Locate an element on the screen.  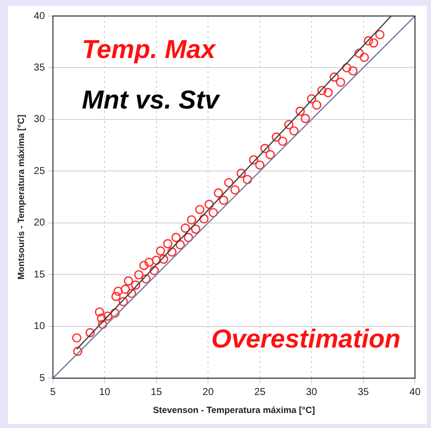
x-tick-label: 20 is located at coordinates (208, 392).